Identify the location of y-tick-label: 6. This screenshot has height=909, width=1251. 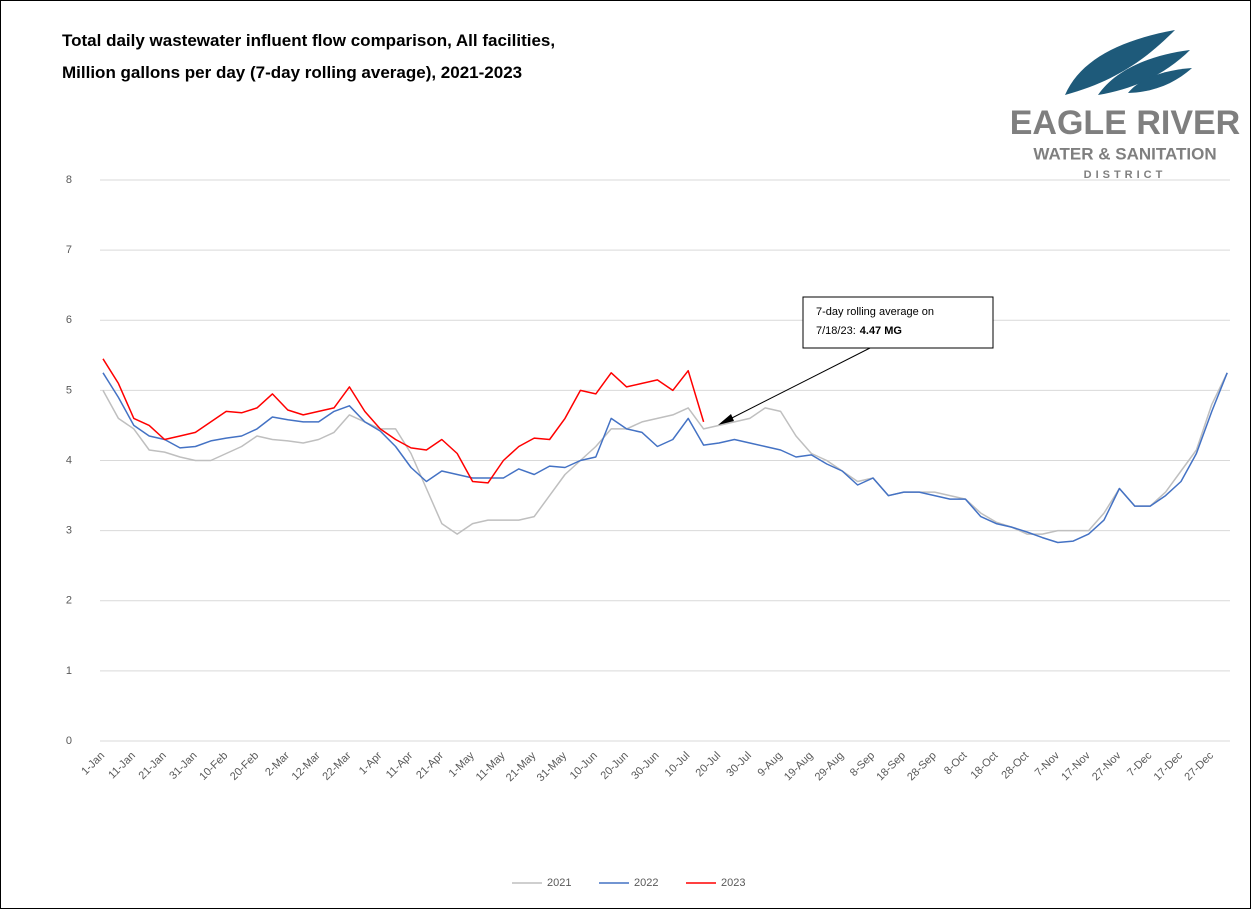
(69, 320).